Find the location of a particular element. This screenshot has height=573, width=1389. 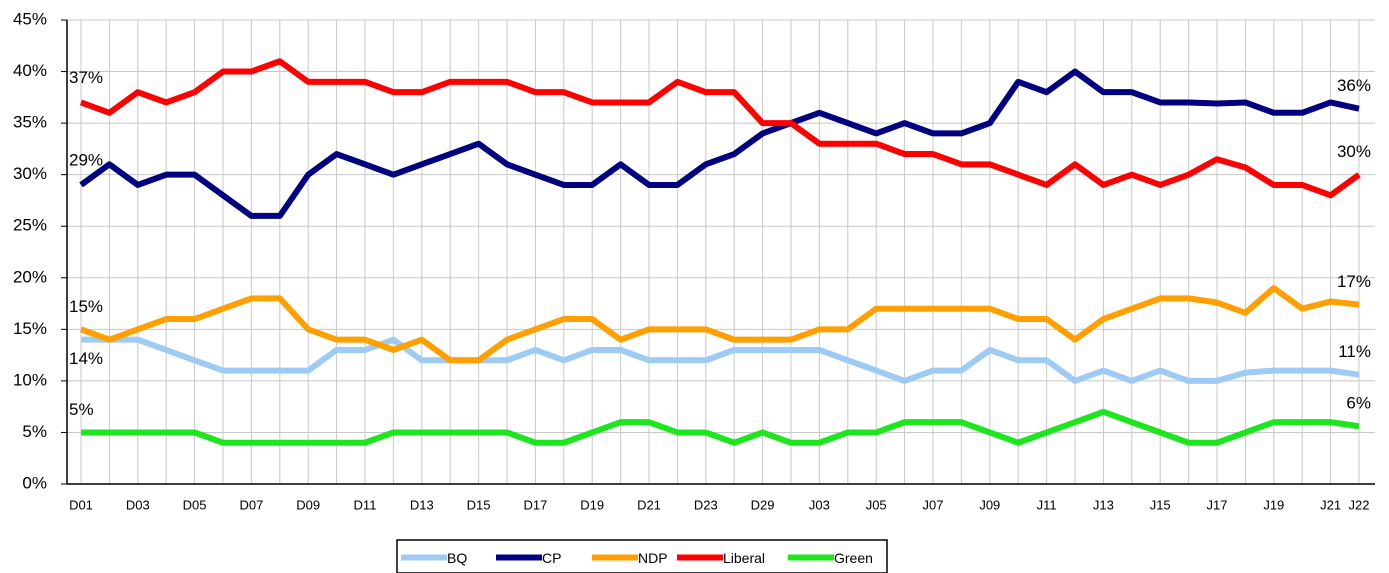

data-label: 36% is located at coordinates (1354, 85).